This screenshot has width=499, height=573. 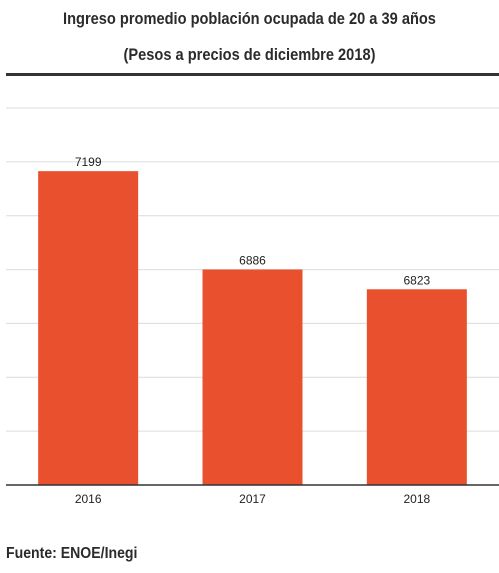 I want to click on bar-2017, so click(x=252, y=377).